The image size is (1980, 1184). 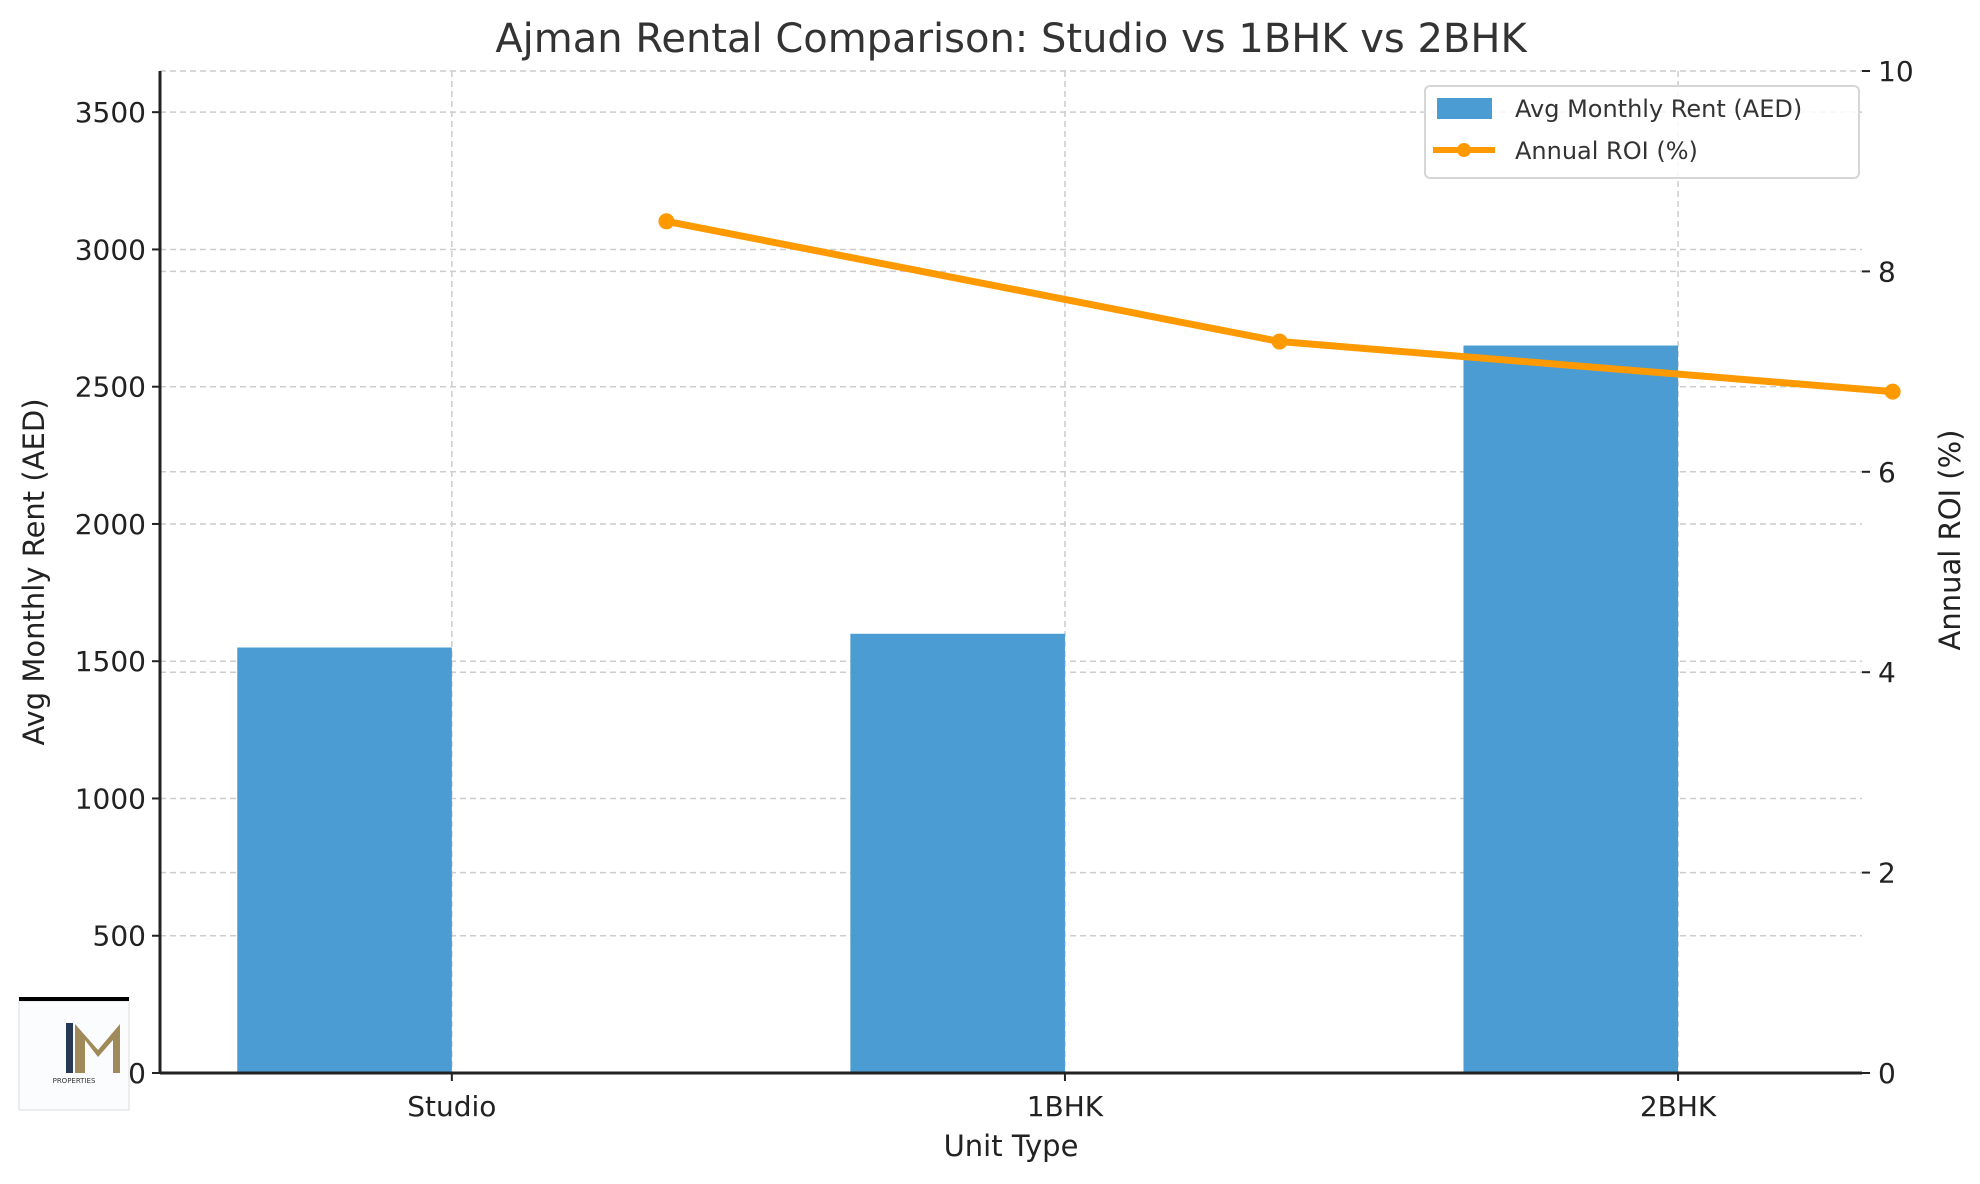 What do you see at coordinates (1606, 151) in the screenshot?
I see `legend-line-label: Annual ROI (%)` at bounding box center [1606, 151].